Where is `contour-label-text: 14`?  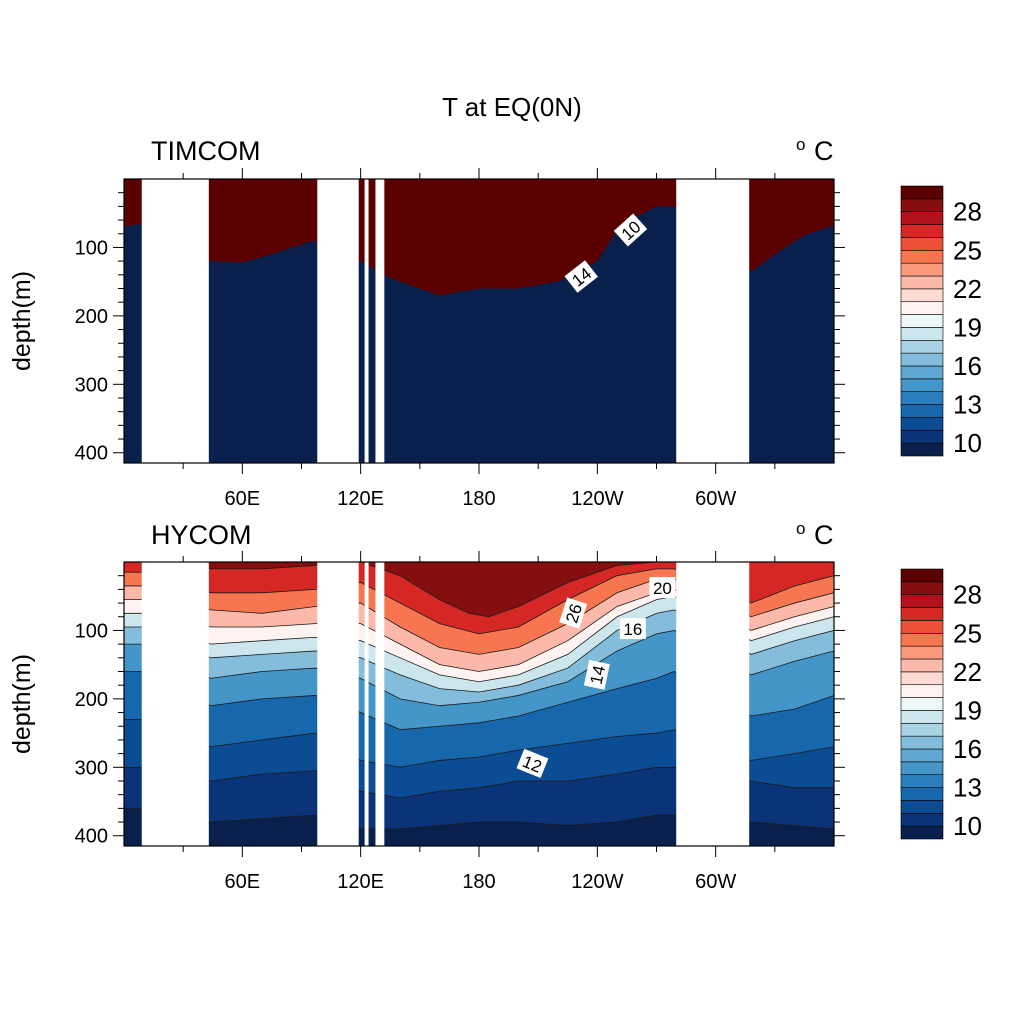
contour-label-text: 14 is located at coordinates (598, 675).